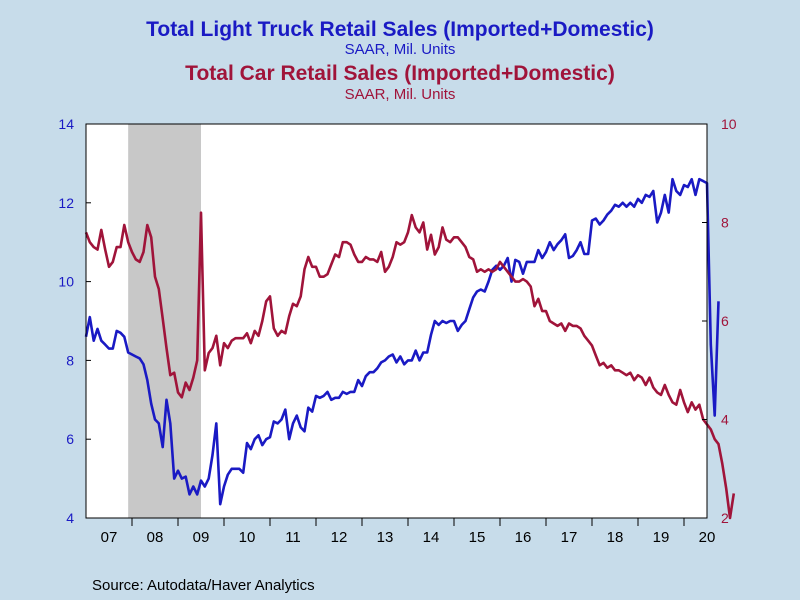 The width and height of the screenshot is (800, 600). I want to click on recession-shading, so click(164, 321).